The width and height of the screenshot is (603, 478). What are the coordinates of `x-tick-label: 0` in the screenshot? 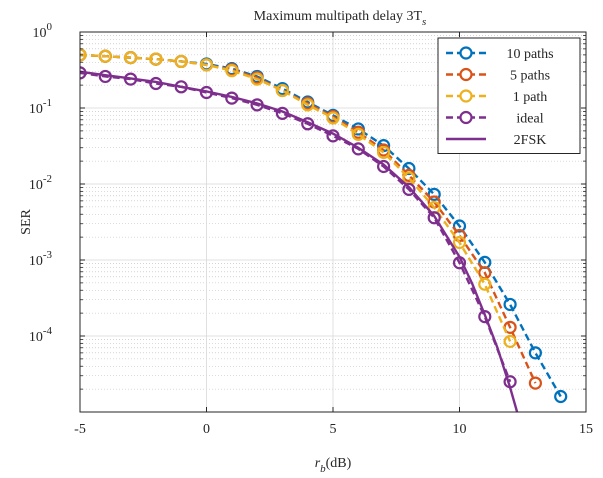 It's located at (206, 429).